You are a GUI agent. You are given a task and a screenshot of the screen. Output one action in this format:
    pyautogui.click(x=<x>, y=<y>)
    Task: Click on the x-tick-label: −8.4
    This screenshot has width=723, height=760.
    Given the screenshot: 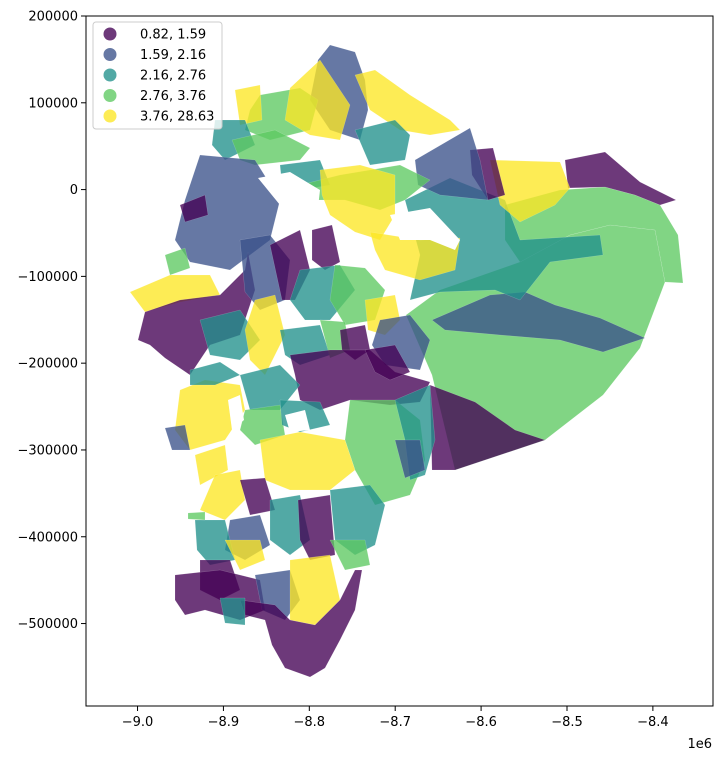 What is the action you would take?
    pyautogui.click(x=653, y=722)
    